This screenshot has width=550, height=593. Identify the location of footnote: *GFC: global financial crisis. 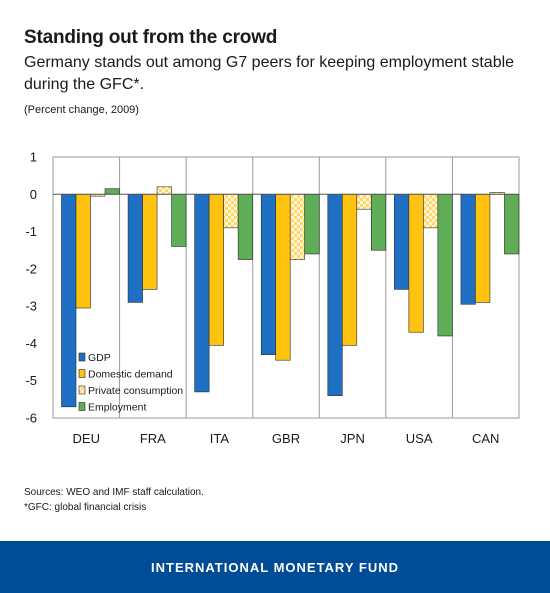
(85, 507).